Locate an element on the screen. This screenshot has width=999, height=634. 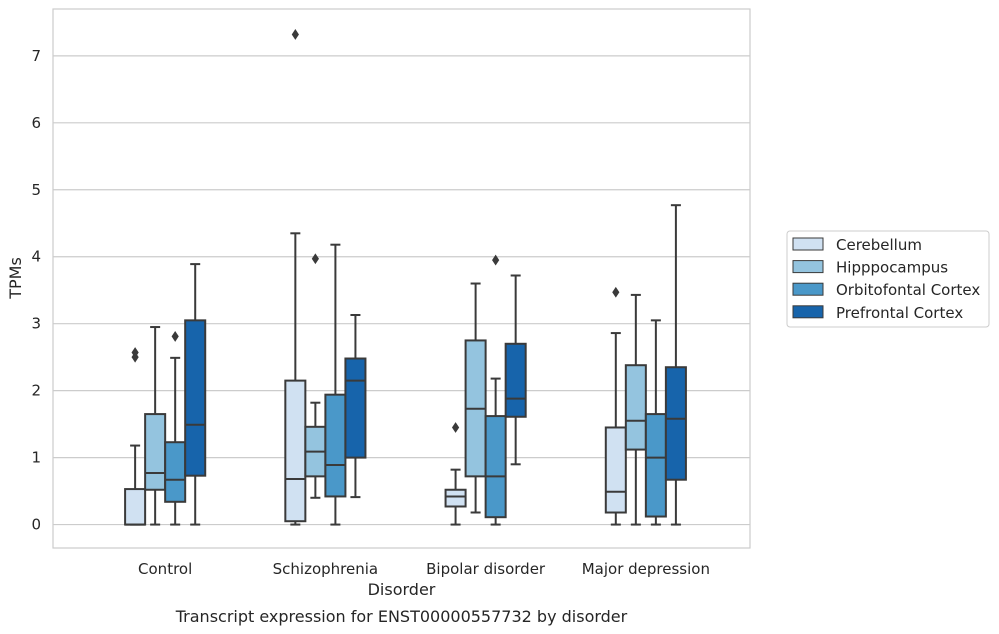
y-tick-label: 6 is located at coordinates (36, 123).